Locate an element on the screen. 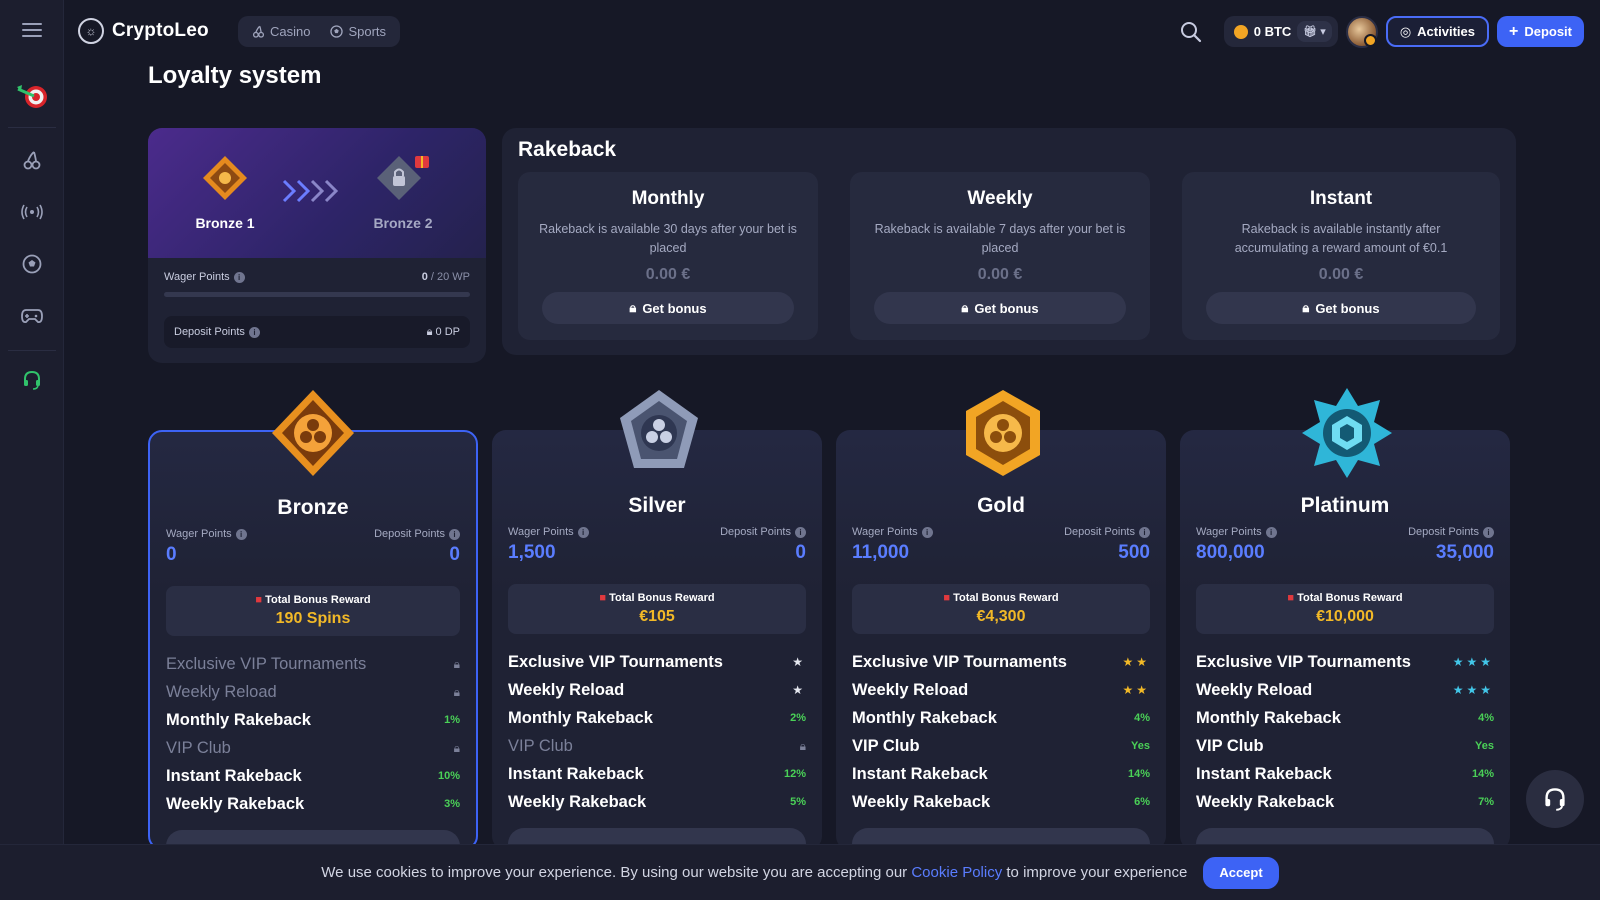 Image resolution: width=1600 pixels, height=900 pixels. rakeback-card-title: Weekly is located at coordinates (1000, 198).